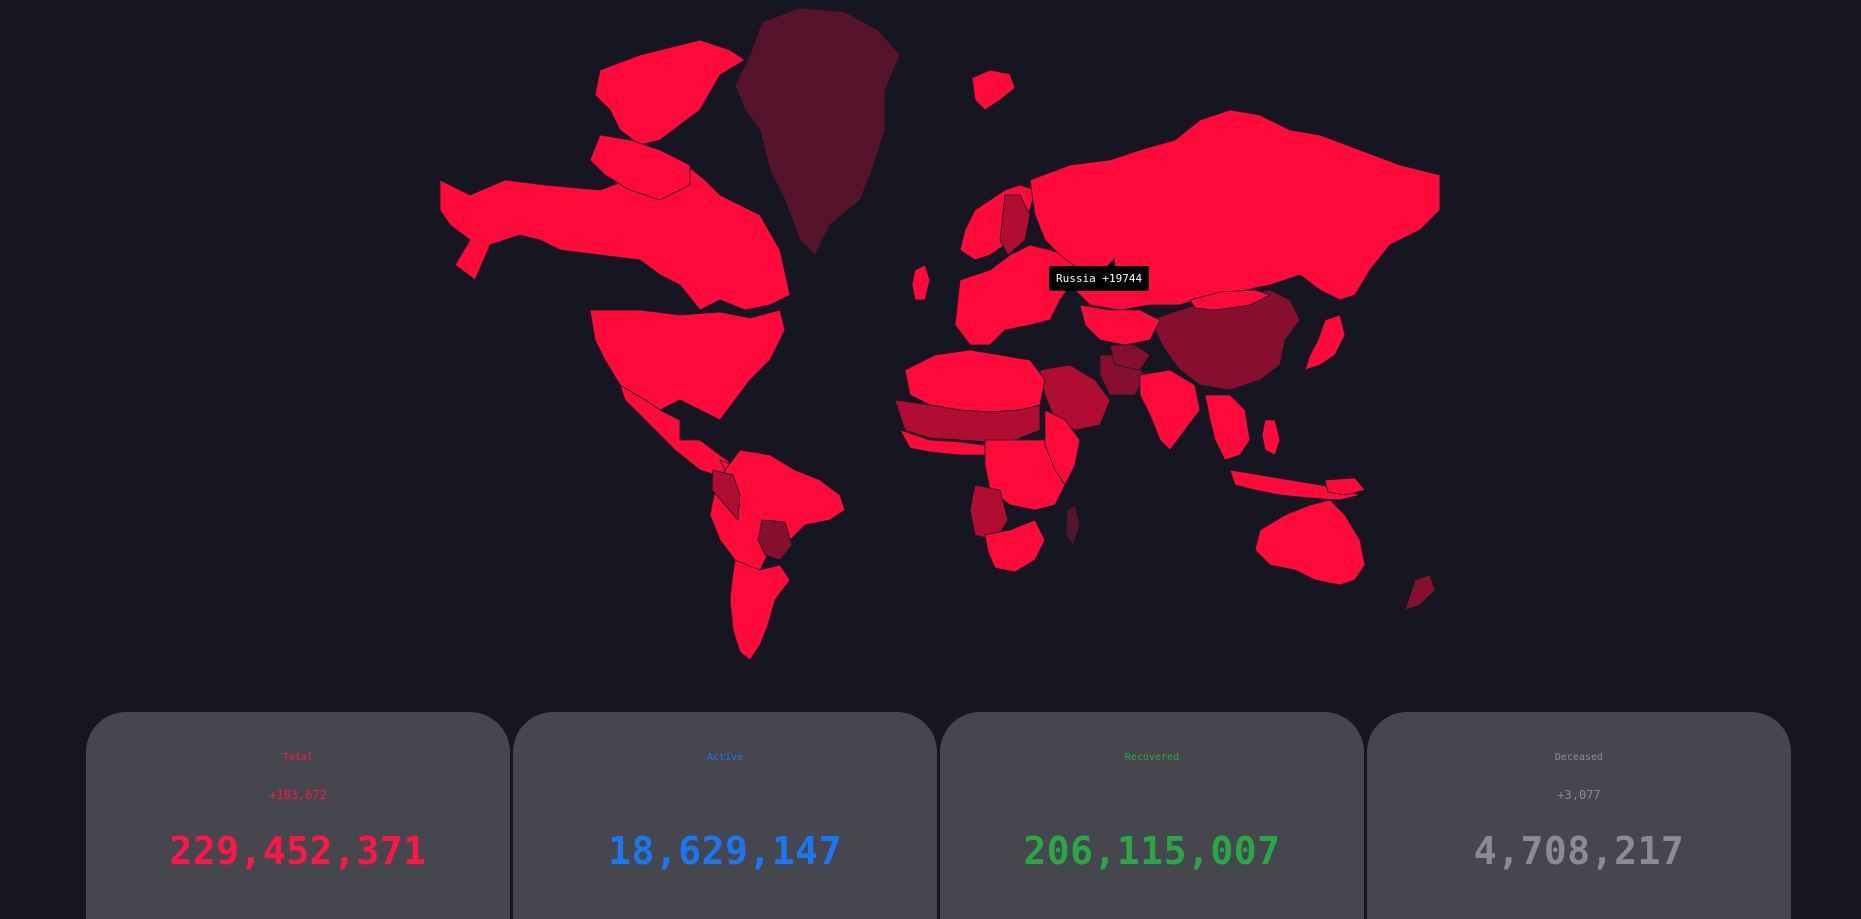 This screenshot has width=1861, height=919. What do you see at coordinates (1579, 815) in the screenshot?
I see `stat-card-deceased: Deceased +3,077 4,708,217` at bounding box center [1579, 815].